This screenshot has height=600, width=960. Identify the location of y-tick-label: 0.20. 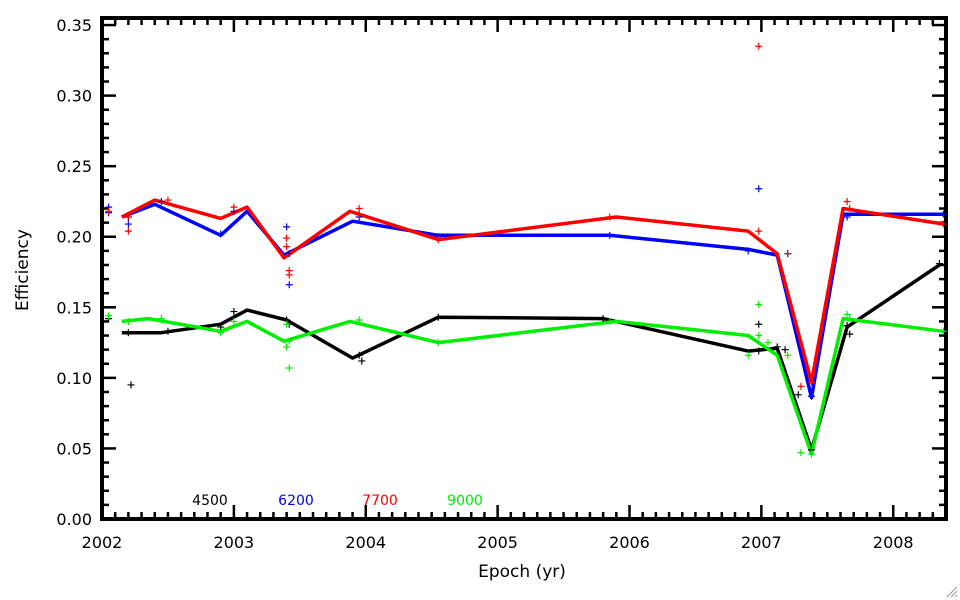
(74, 237).